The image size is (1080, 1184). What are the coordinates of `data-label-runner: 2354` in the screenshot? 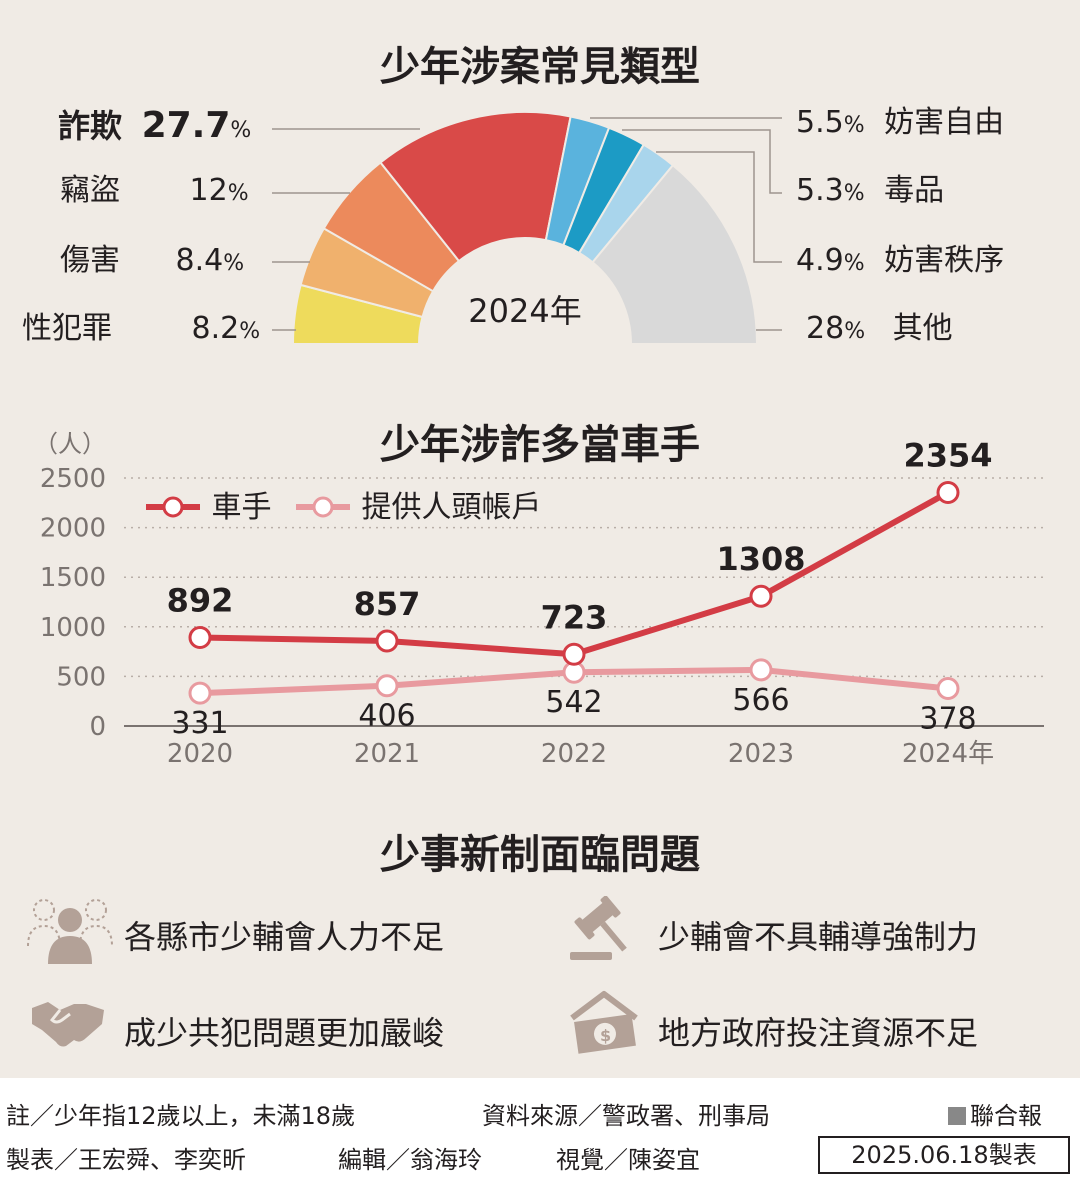 It's located at (947, 455).